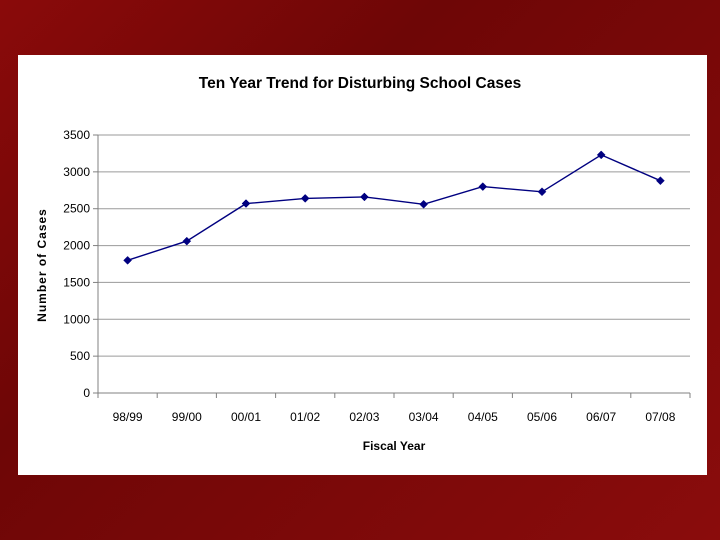  I want to click on x-tick-label: 99/00, so click(187, 417).